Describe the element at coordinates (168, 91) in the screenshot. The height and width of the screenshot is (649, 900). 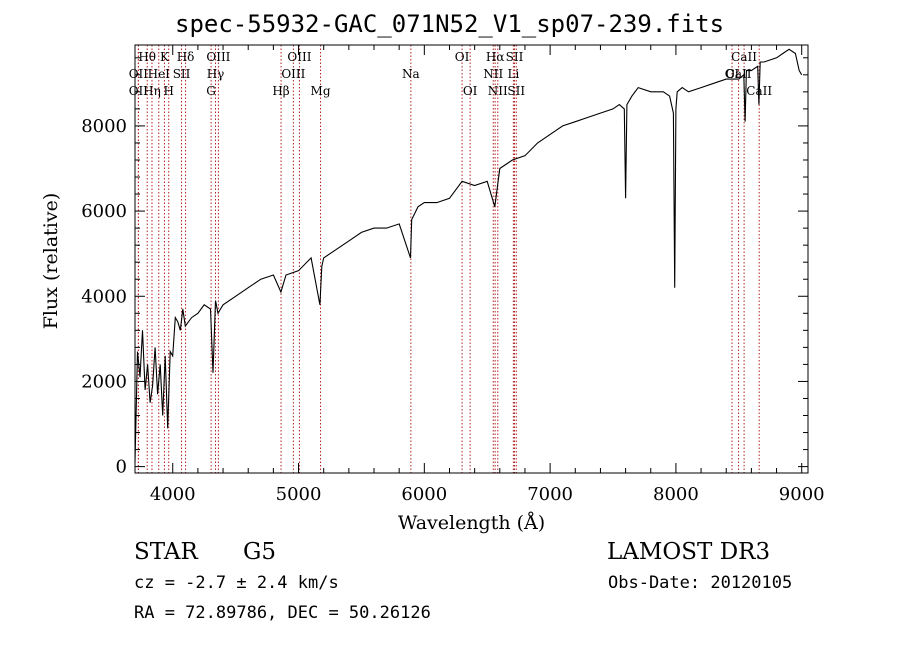
I see `line-label: H` at that location.